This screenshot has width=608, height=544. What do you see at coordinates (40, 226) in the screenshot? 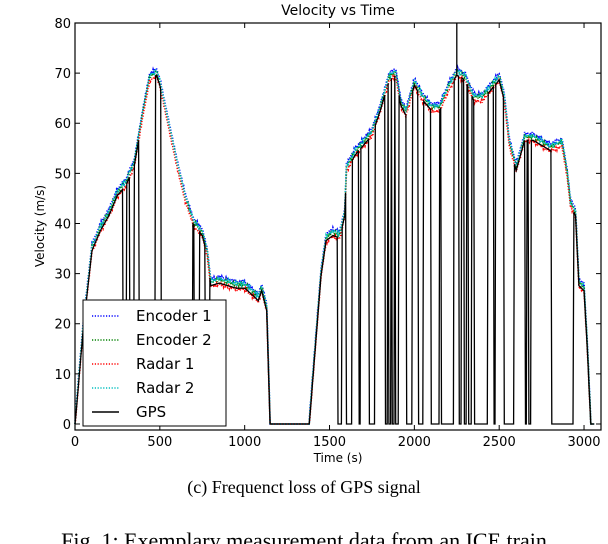
I see `y-axis-label: Velocity (m/s)` at bounding box center [40, 226].